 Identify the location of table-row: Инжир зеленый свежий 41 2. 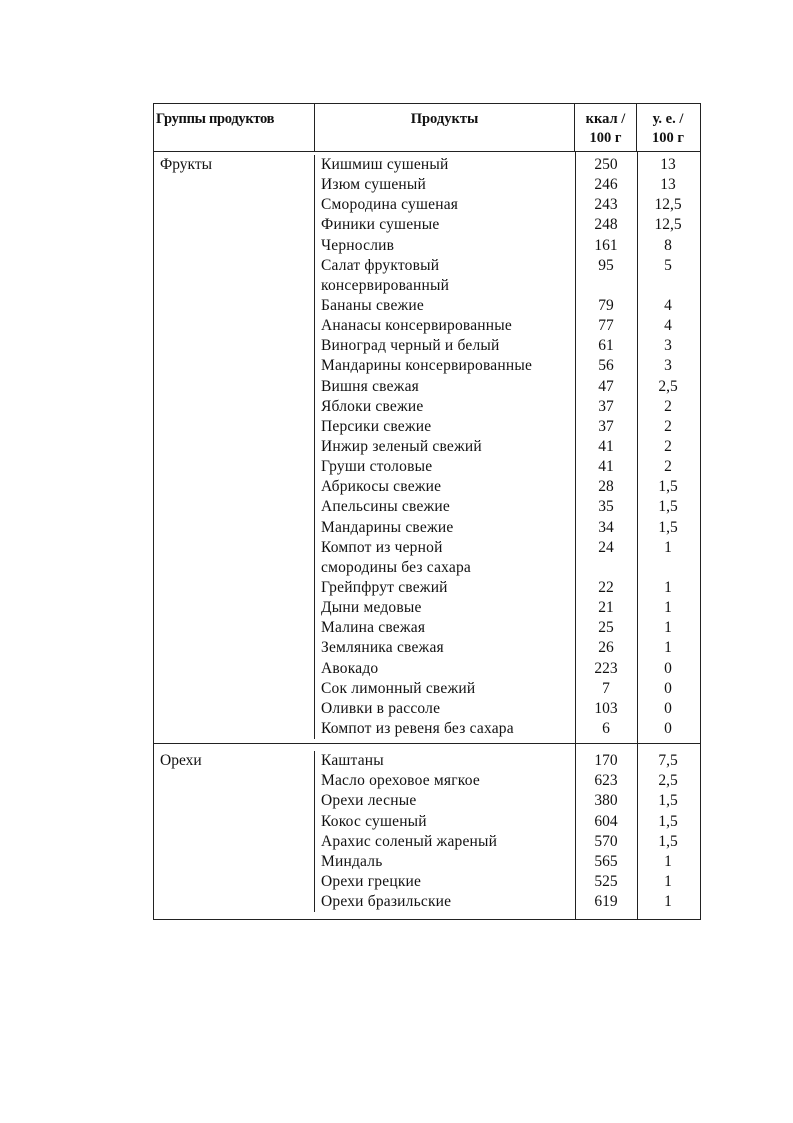
(507, 447).